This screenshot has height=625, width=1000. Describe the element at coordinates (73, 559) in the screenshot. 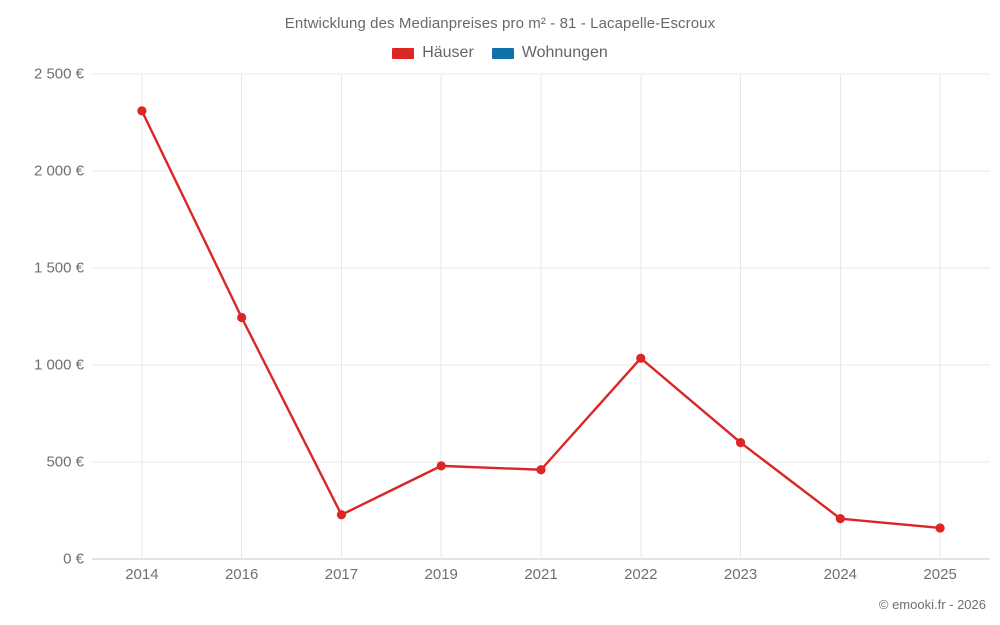

I see `y-tick-label: 0 €` at that location.